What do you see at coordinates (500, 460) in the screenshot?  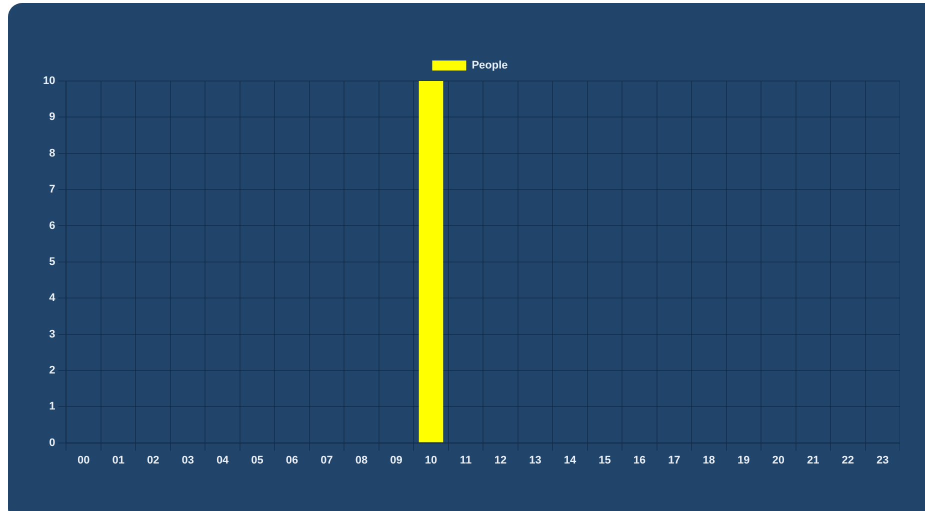 I see `x-tick-label: 12` at bounding box center [500, 460].